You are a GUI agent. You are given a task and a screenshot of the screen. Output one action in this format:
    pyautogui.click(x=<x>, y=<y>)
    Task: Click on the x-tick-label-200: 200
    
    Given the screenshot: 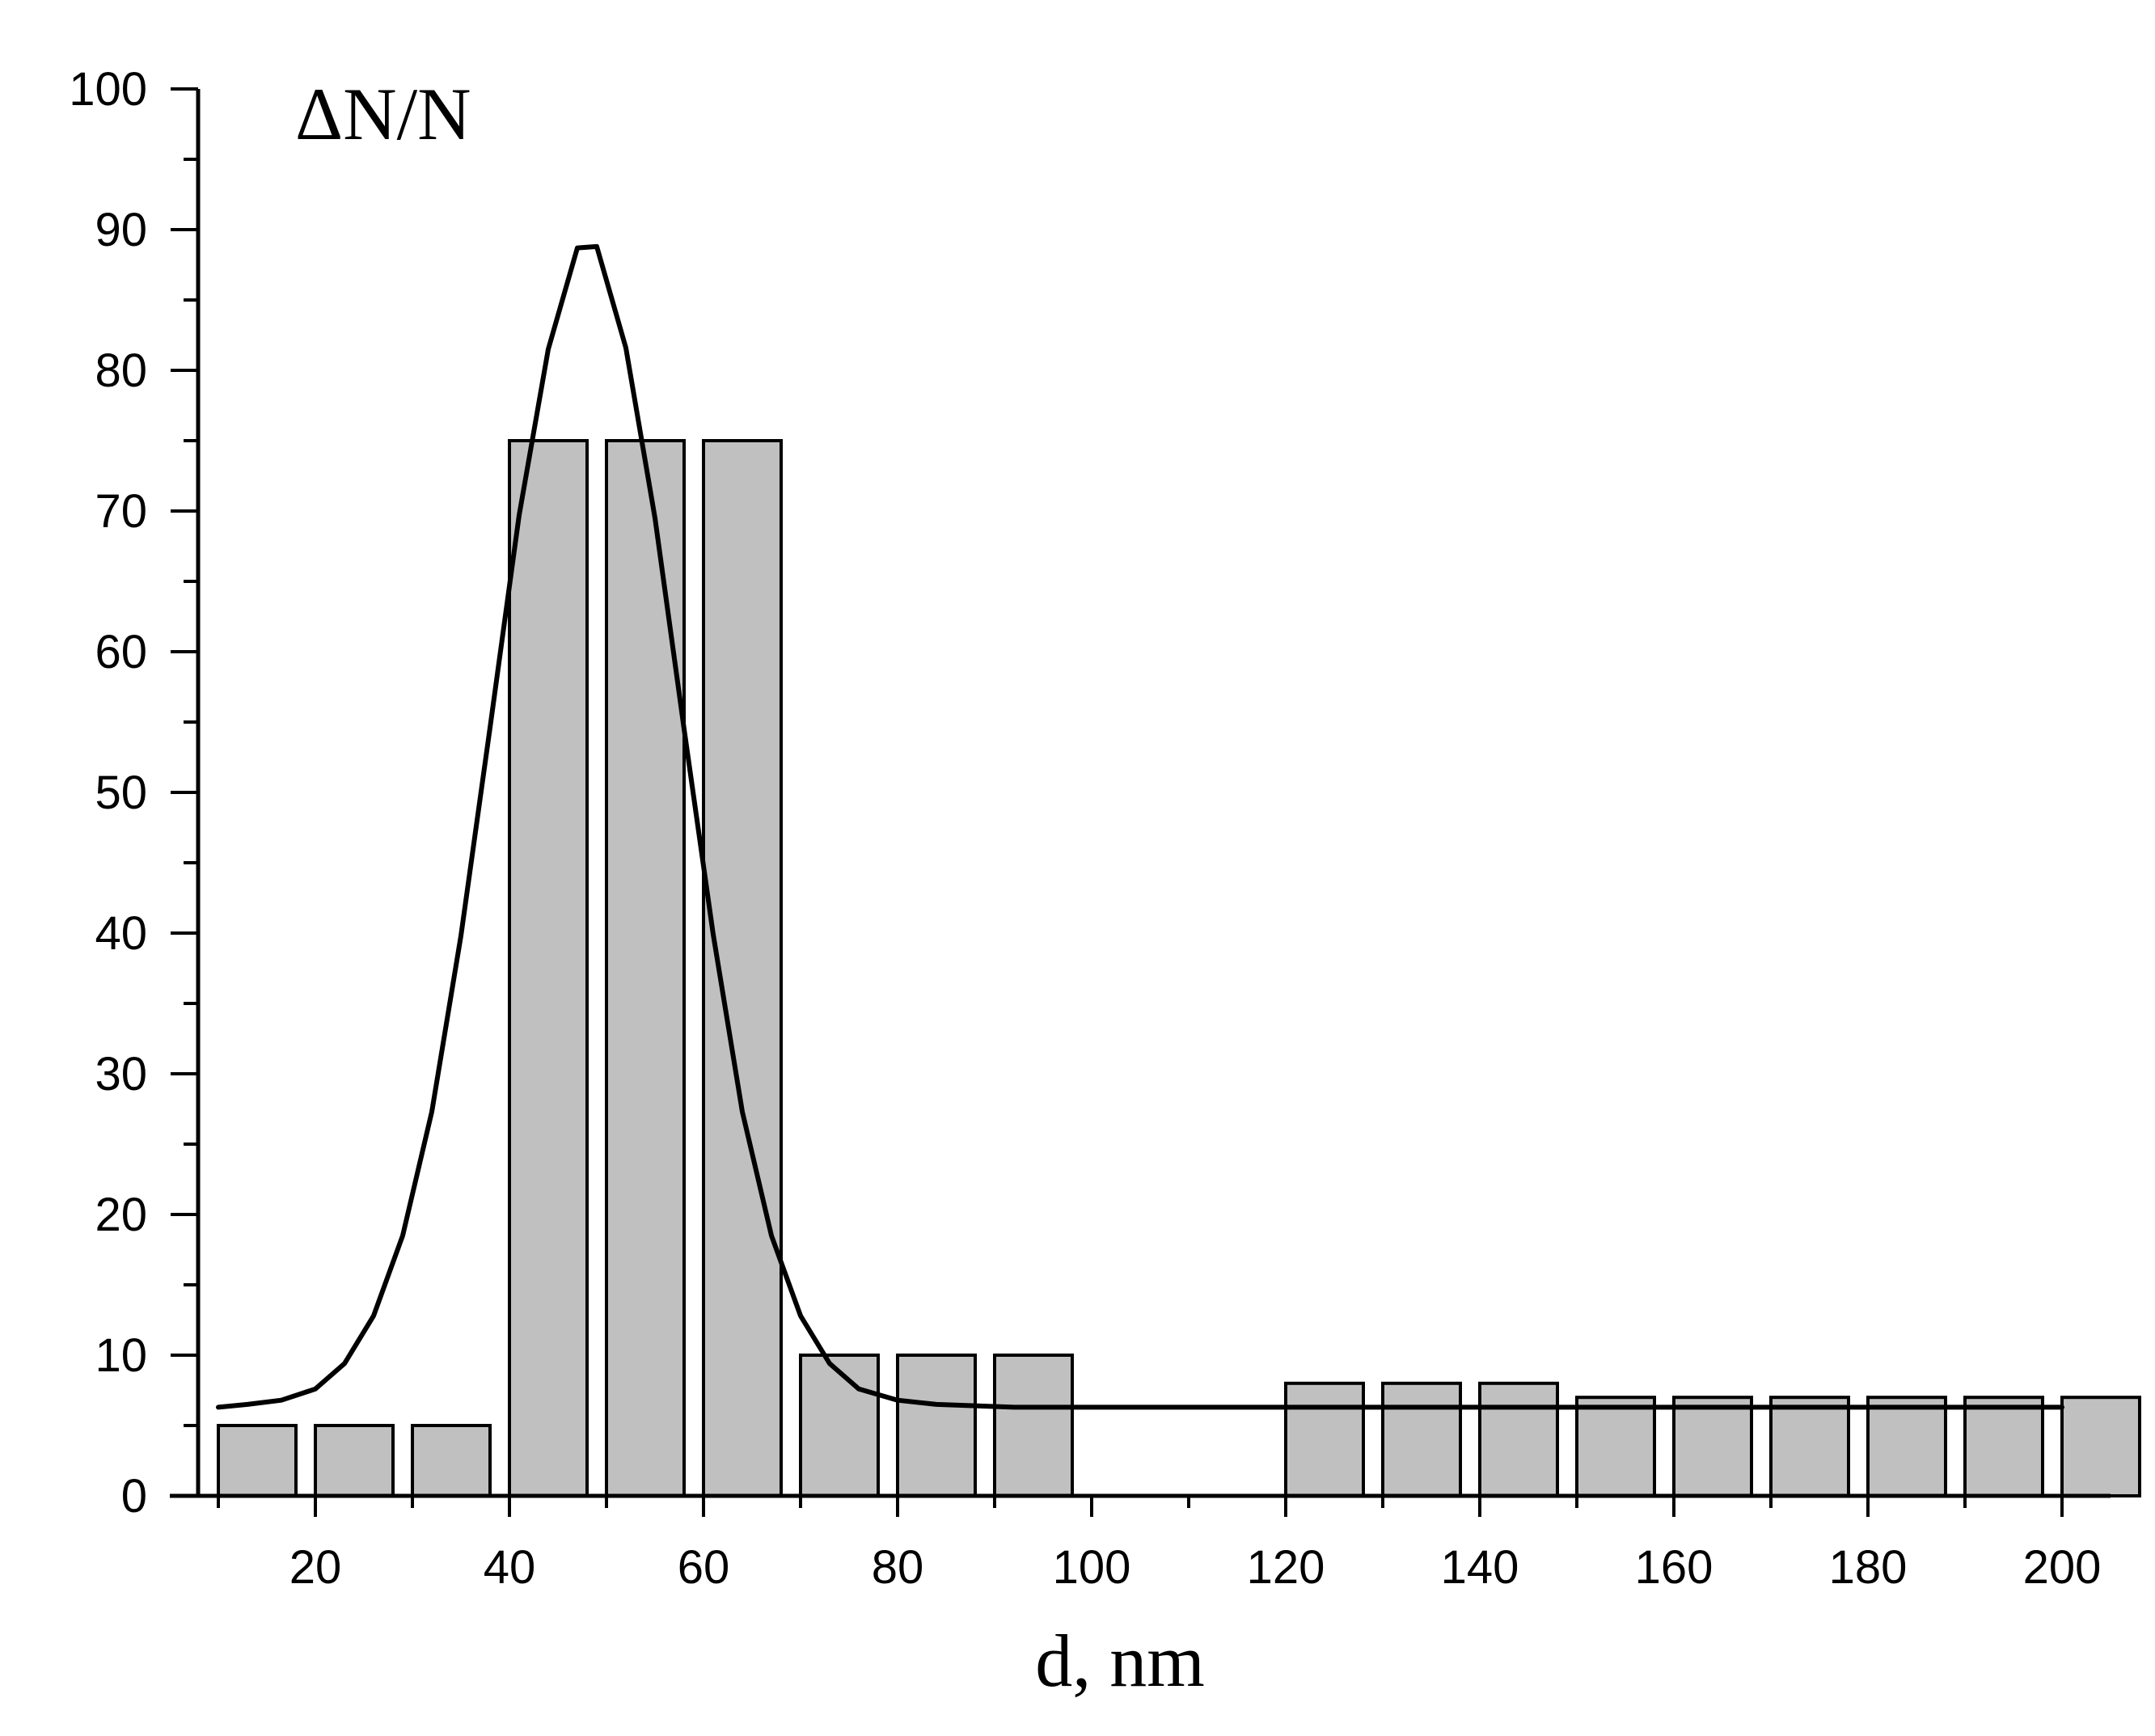 What is the action you would take?
    pyautogui.click(x=2062, y=1567)
    